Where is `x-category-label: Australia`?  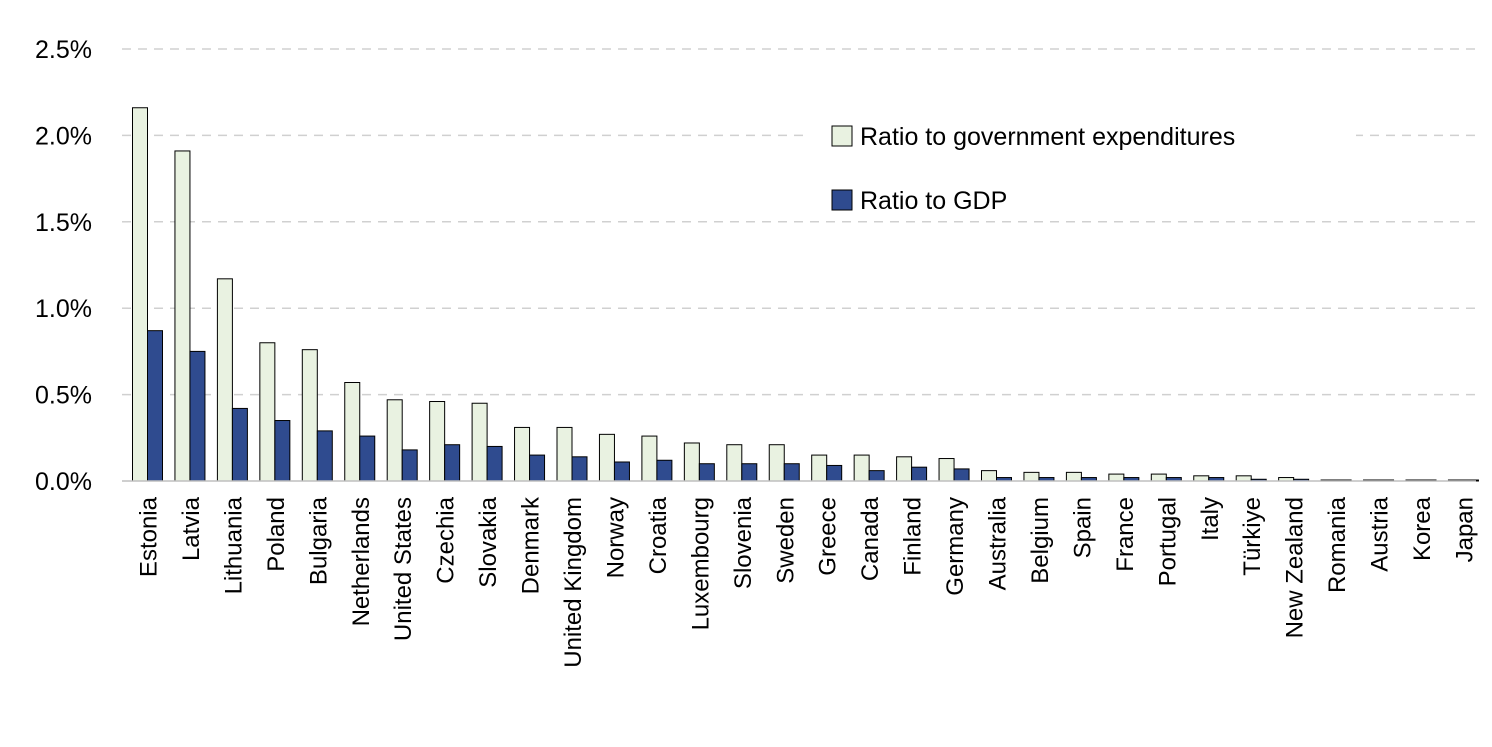 x-category-label: Australia is located at coordinates (998, 543).